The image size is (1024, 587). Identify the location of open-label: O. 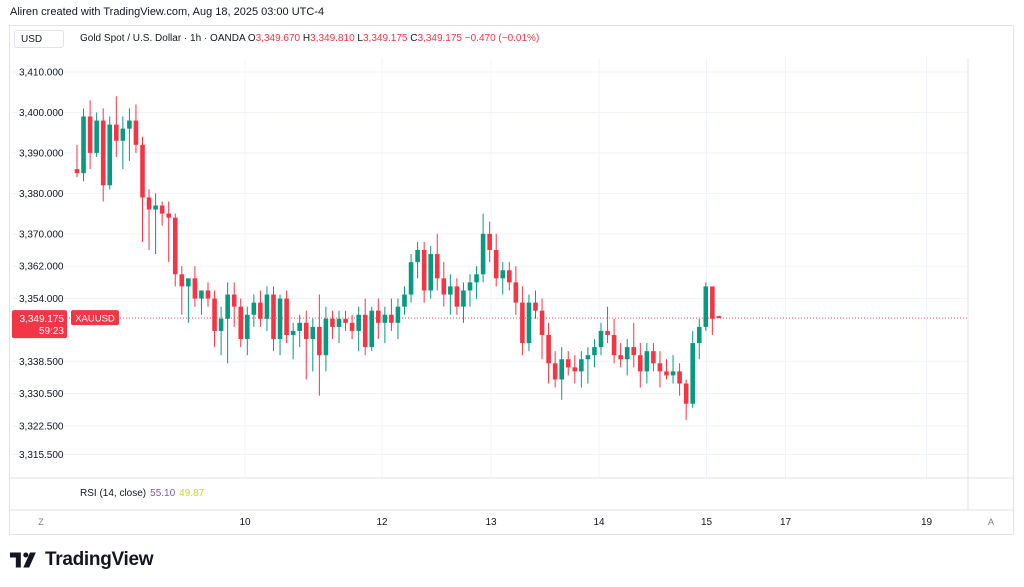
(251, 38).